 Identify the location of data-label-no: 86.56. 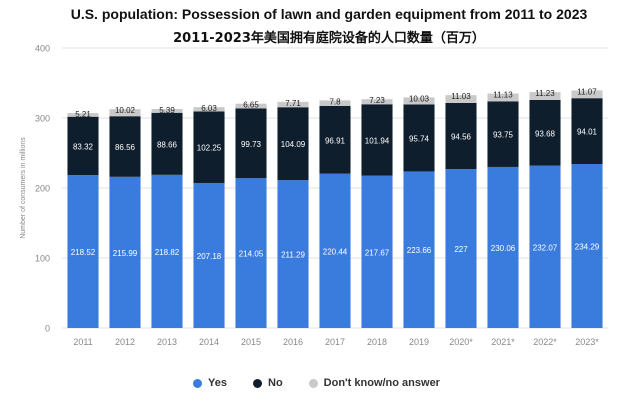
(125, 147).